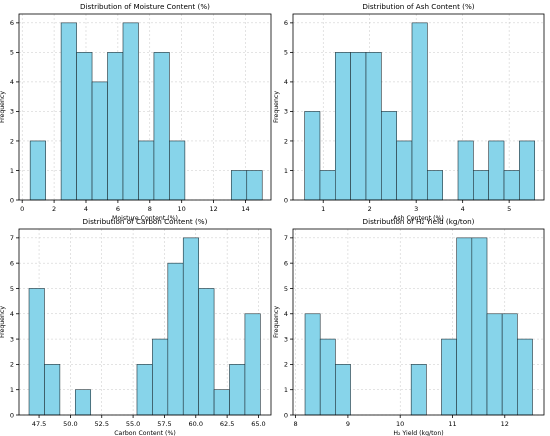 Image resolution: width=550 pixels, height=436 pixels. Describe the element at coordinates (39, 424) in the screenshot. I see `x-tick-label: 47.5` at that location.